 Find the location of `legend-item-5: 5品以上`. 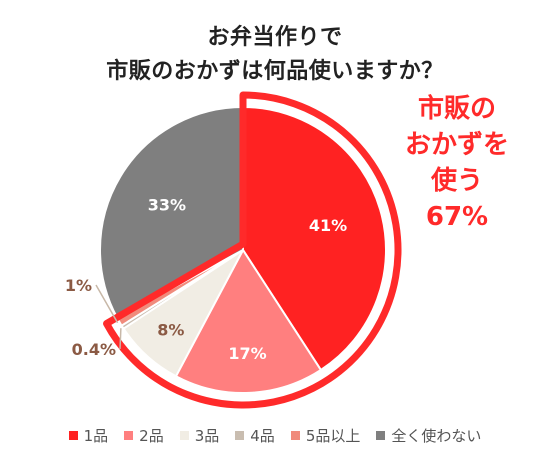

legend-item-5: 5品以上 is located at coordinates (325, 435).